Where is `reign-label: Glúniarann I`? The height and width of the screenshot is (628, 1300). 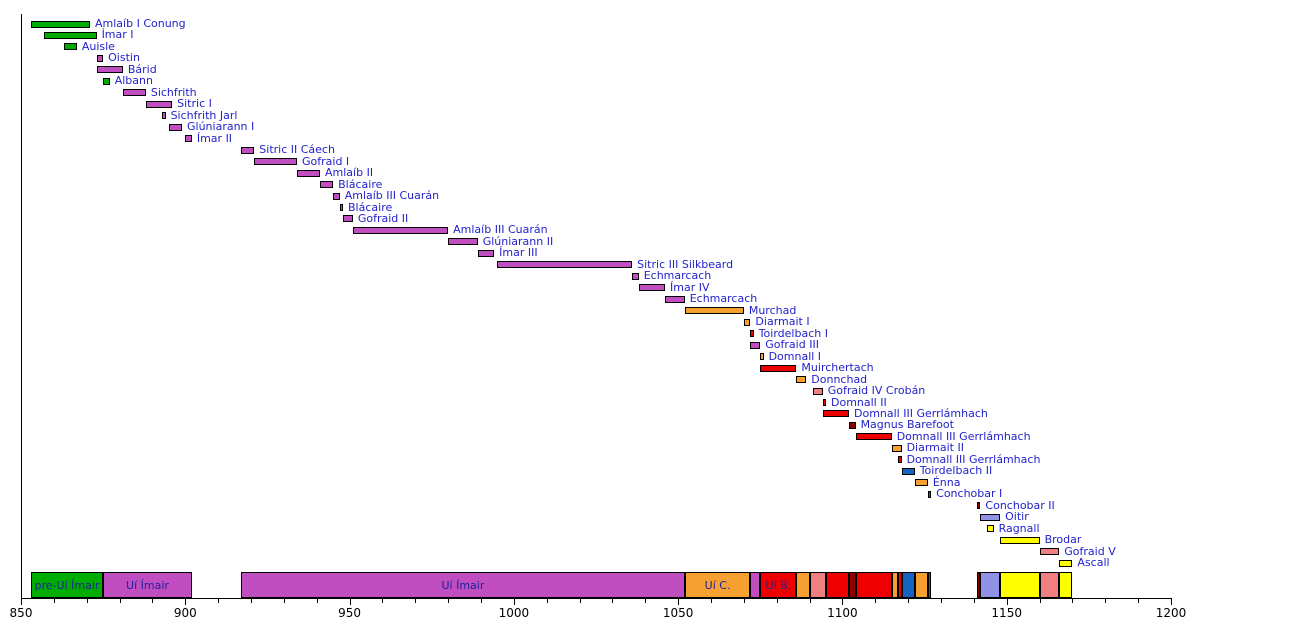 reign-label: Glúniarann I is located at coordinates (221, 127).